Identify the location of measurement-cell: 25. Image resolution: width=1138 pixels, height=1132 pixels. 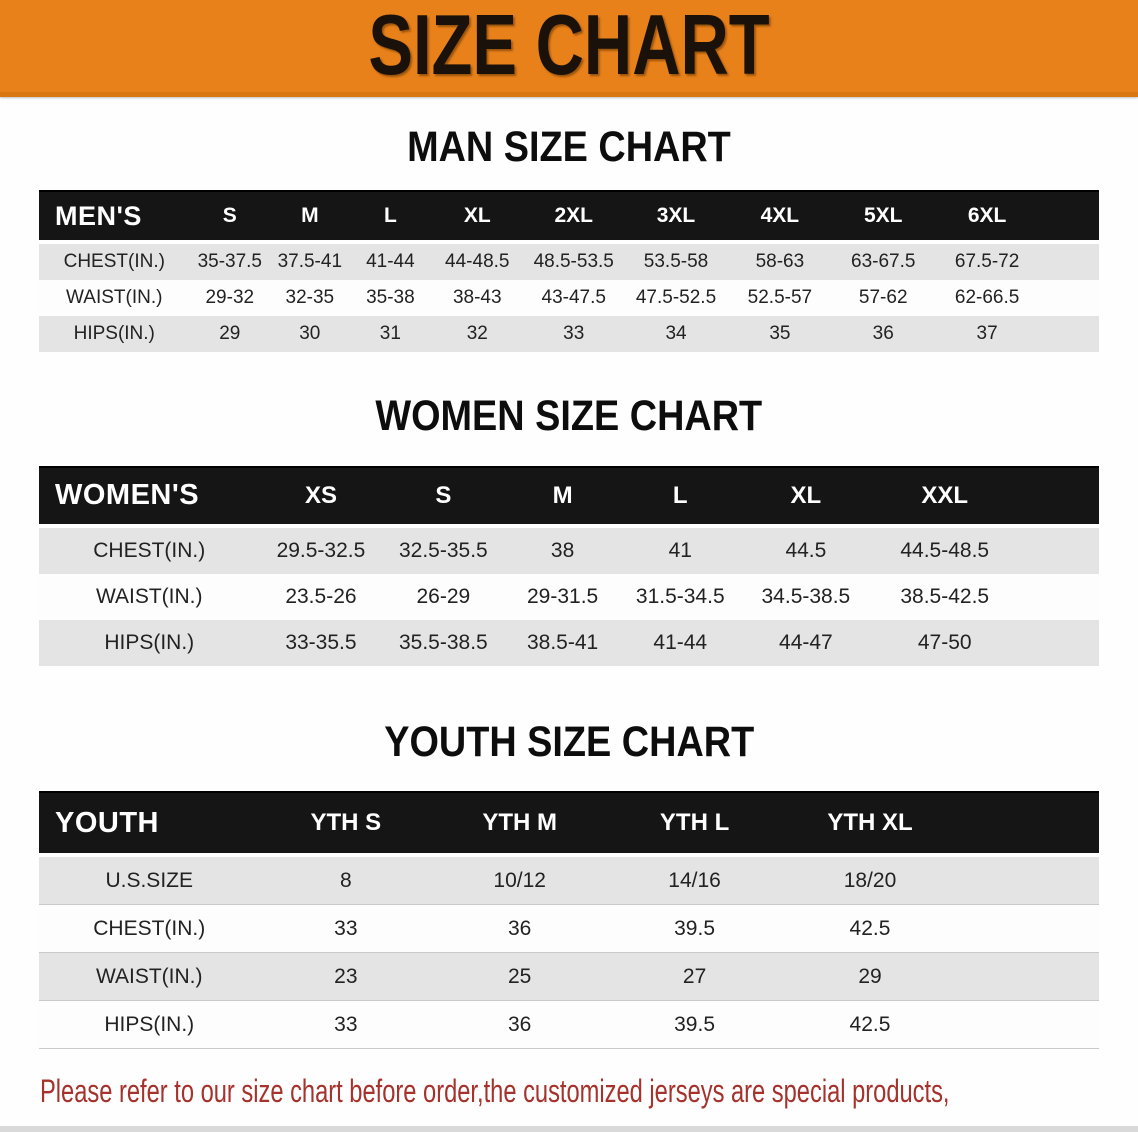
(520, 977).